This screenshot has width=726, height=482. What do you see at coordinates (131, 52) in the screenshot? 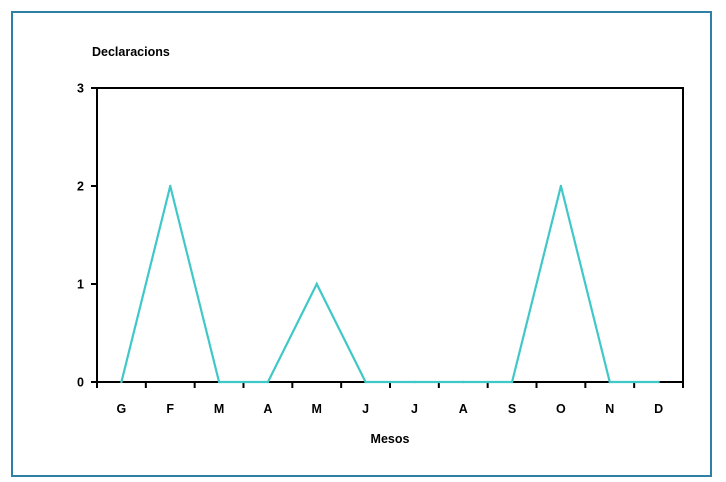
I see `y-axis-title: Declaracions` at bounding box center [131, 52].